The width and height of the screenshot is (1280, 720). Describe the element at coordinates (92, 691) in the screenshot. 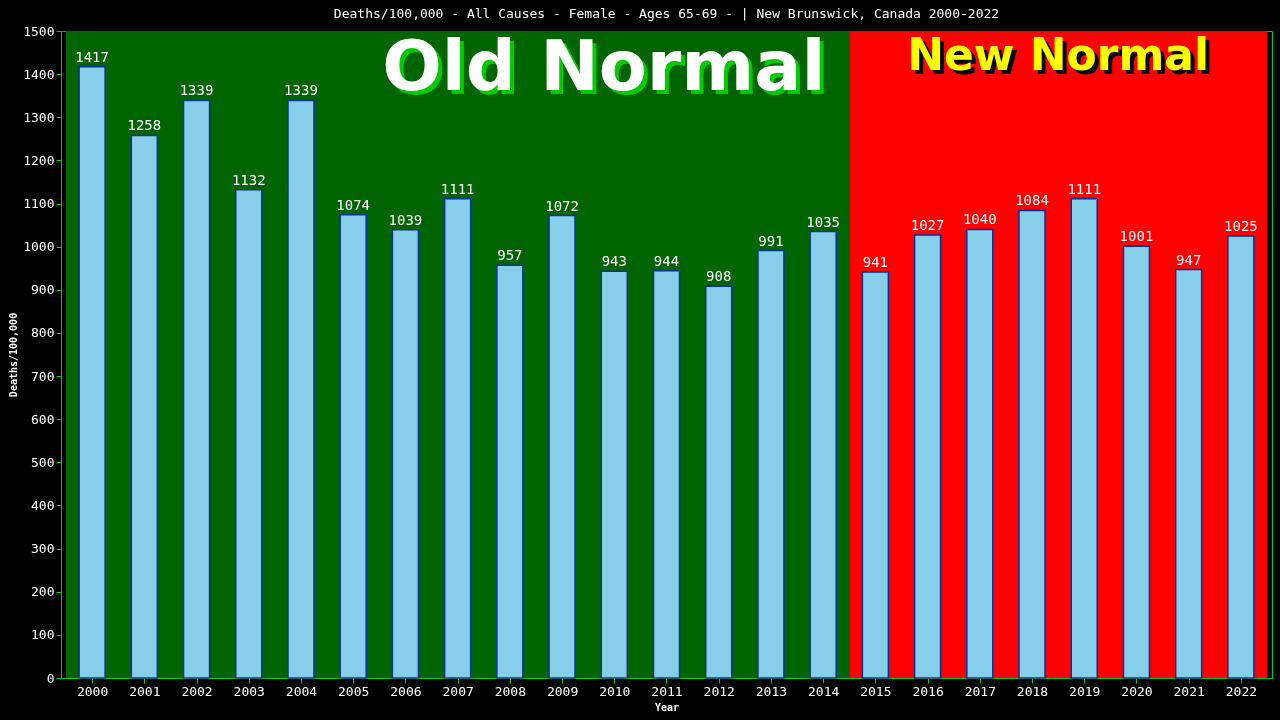

I see `x-tick-label: 2000` at that location.